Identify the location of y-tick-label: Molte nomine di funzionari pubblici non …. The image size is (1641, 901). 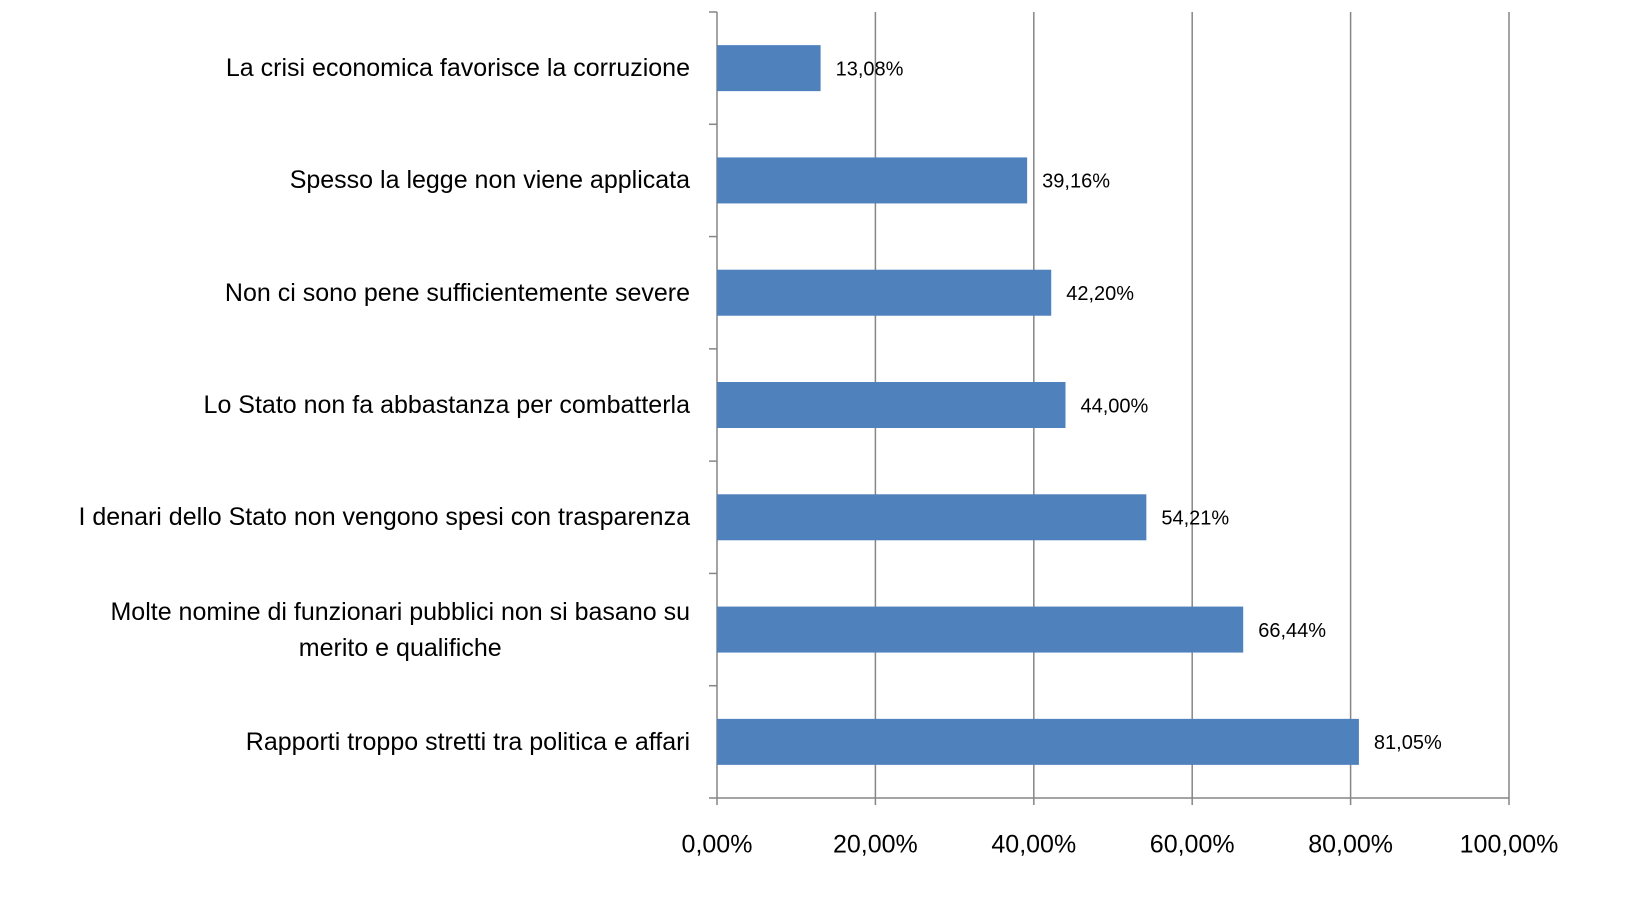
(400, 629).